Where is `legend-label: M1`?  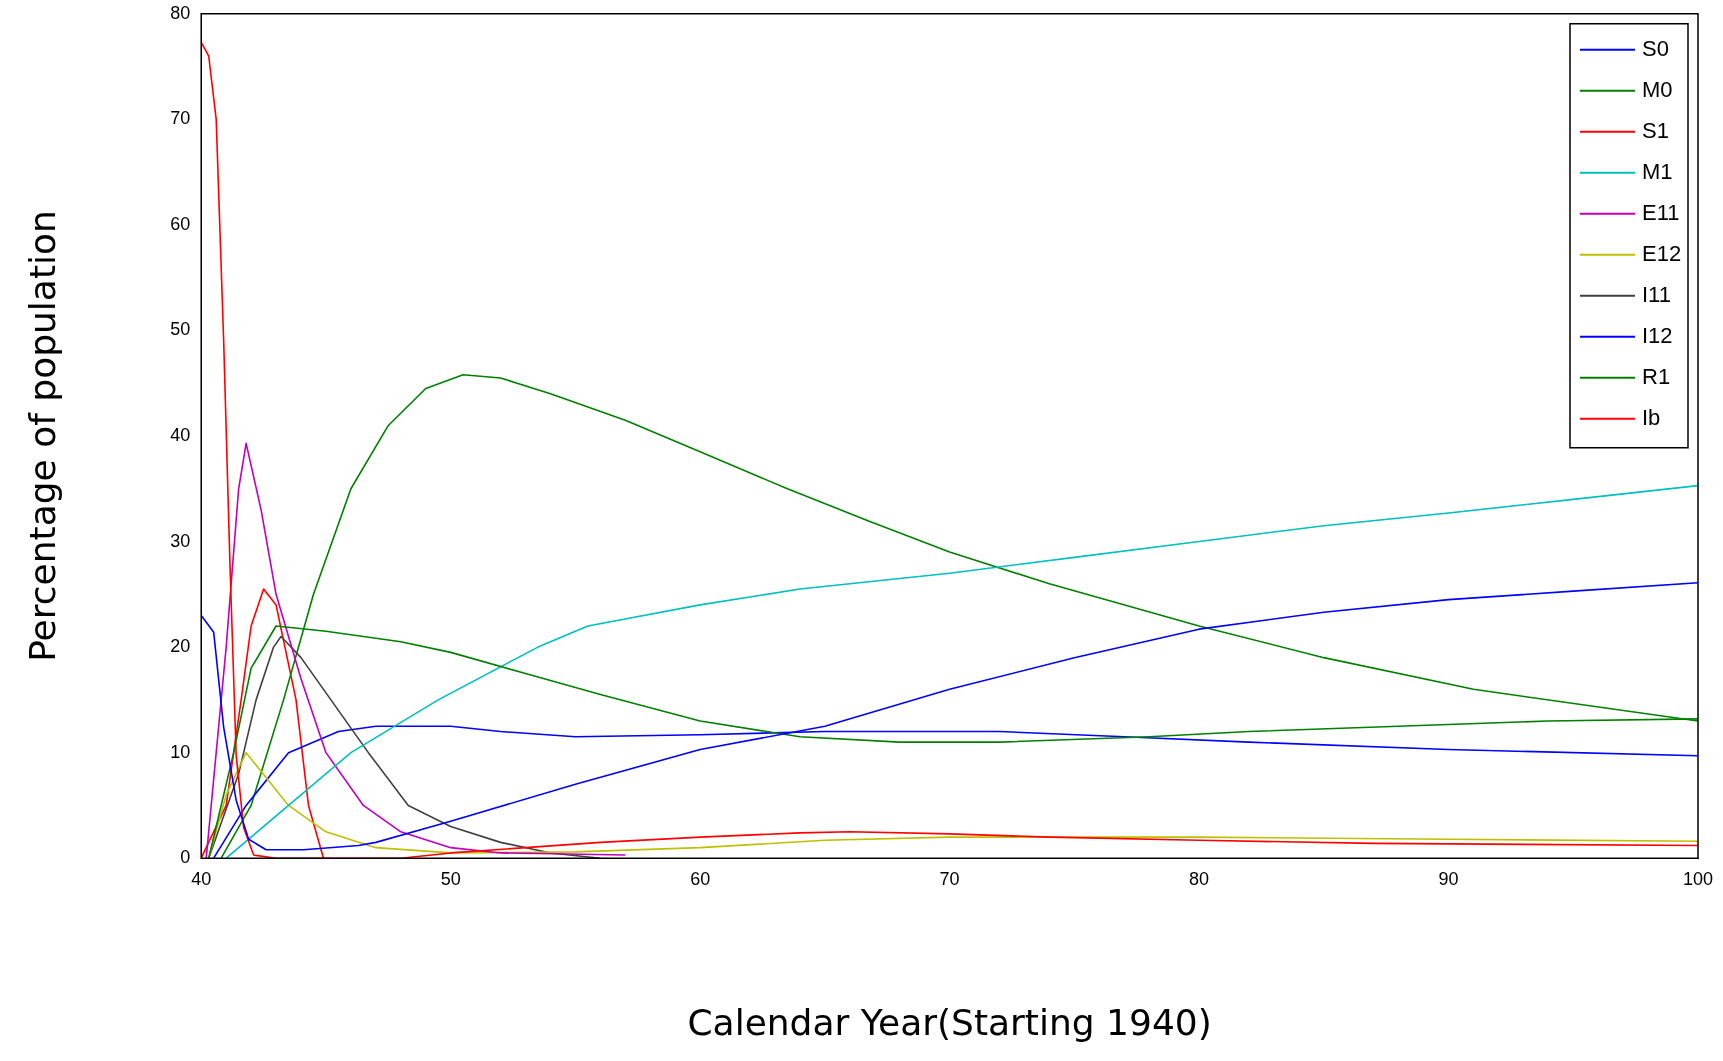
legend-label: M1 is located at coordinates (1657, 171).